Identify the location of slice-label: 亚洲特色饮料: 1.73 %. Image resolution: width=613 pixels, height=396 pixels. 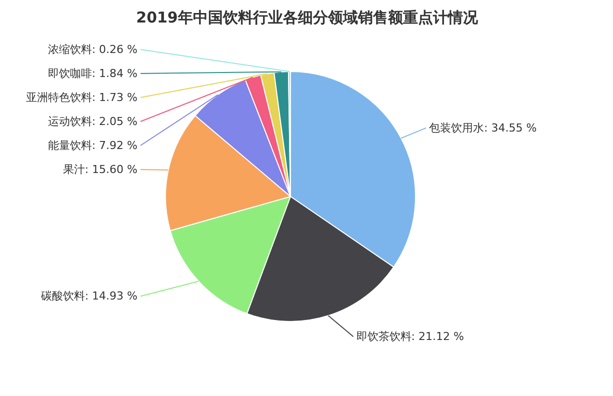
(82, 97).